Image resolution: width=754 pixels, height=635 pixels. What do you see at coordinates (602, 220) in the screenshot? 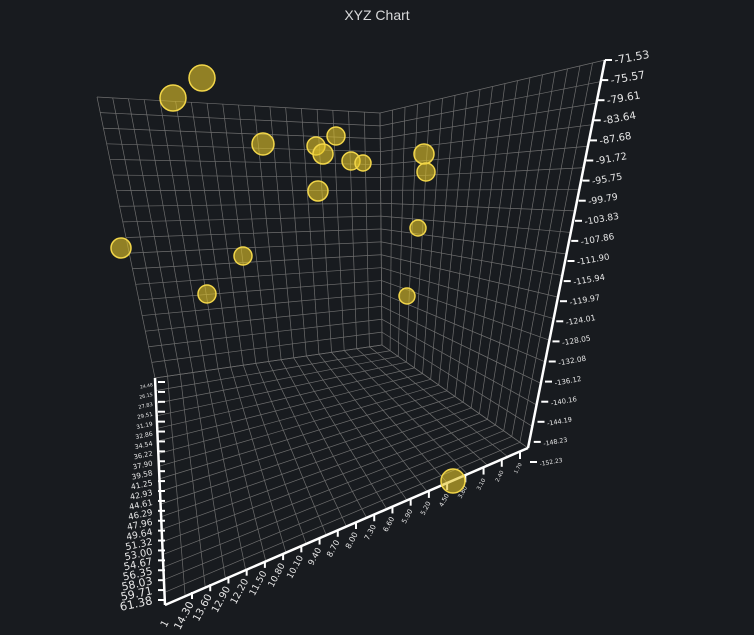
I see `z-axis-tick-label: -103.83` at bounding box center [602, 220].